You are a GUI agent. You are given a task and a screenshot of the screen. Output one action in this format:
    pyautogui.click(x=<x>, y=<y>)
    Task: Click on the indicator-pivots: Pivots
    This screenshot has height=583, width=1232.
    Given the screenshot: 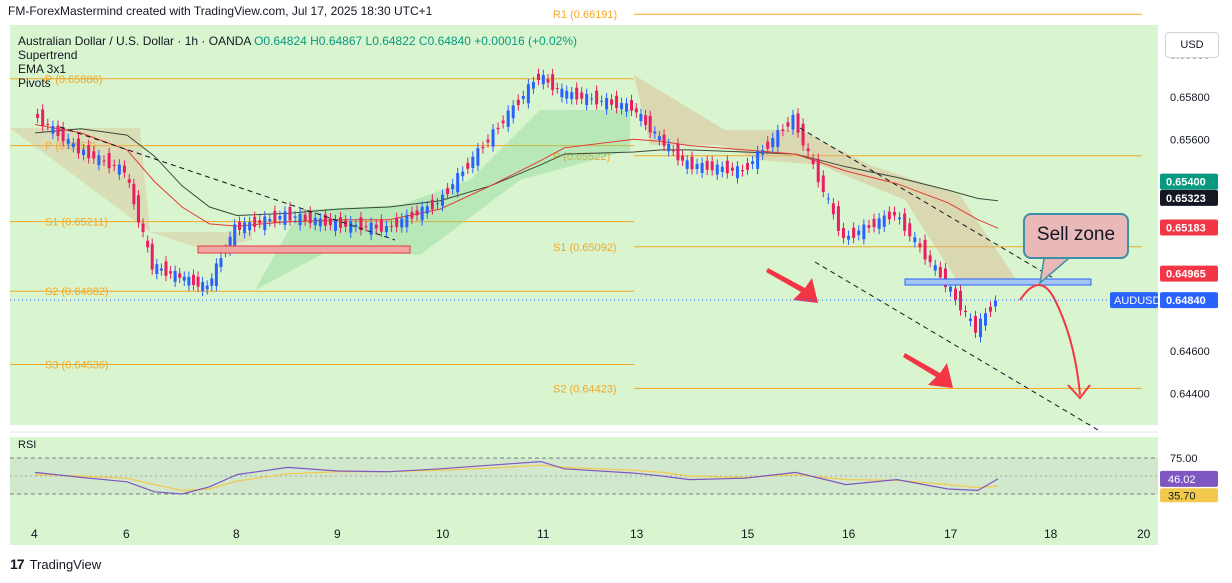 What is the action you would take?
    pyautogui.click(x=34, y=83)
    